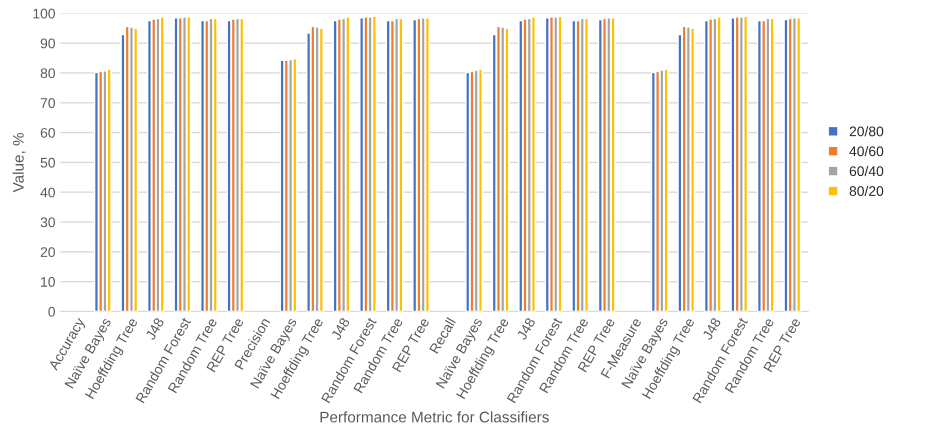 The width and height of the screenshot is (929, 445). I want to click on legend-label: 60/40, so click(867, 171).